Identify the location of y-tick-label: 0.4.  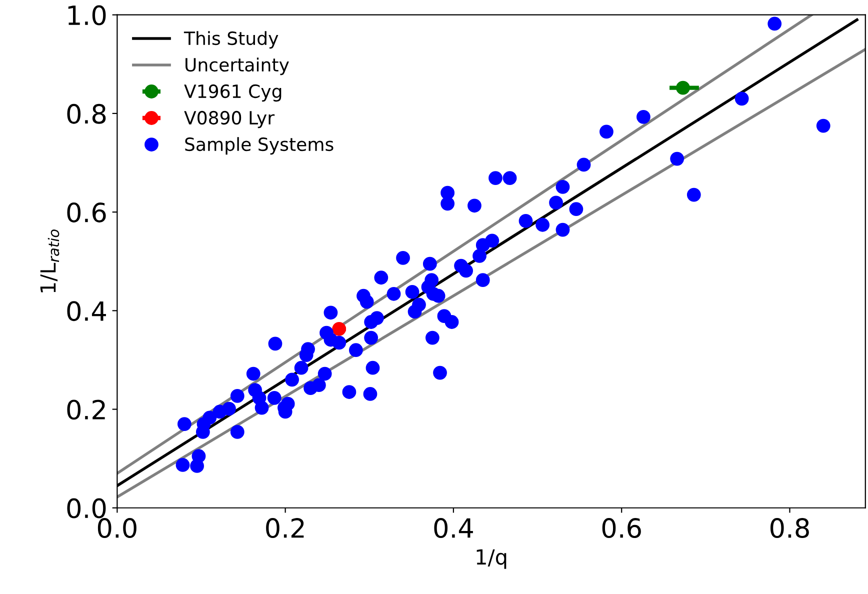
(86, 311).